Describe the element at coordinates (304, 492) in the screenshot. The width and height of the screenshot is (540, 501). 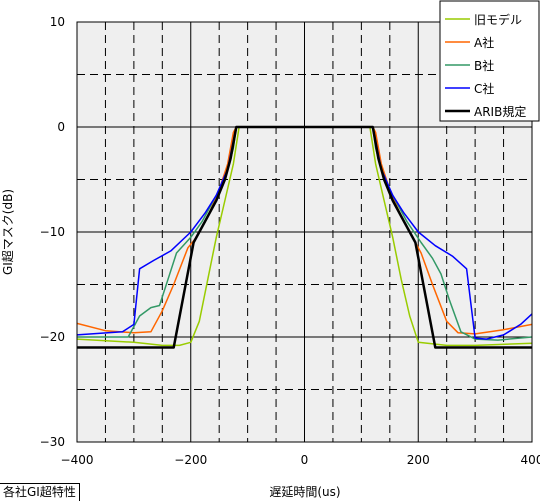
I see `x-axis-title: 遅延時間(us)` at that location.